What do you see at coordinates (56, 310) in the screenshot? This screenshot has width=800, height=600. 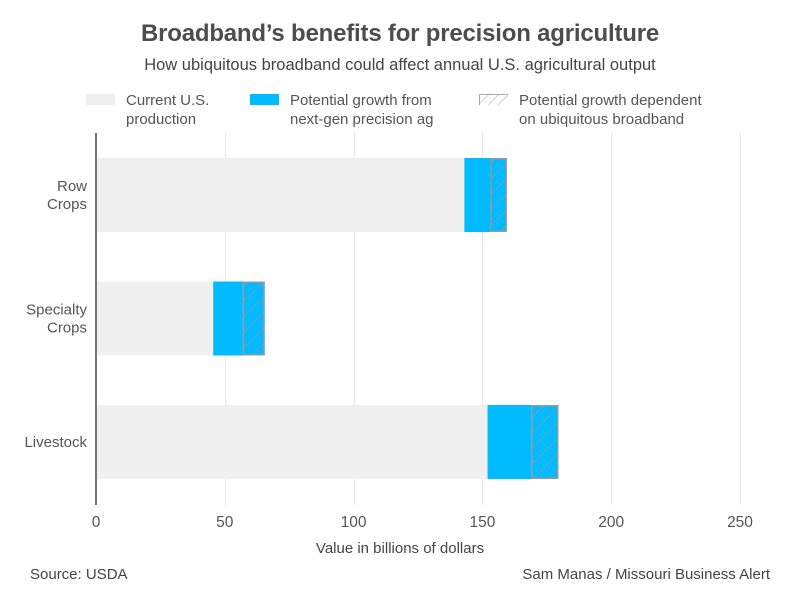 I see `category-label: Specialty` at bounding box center [56, 310].